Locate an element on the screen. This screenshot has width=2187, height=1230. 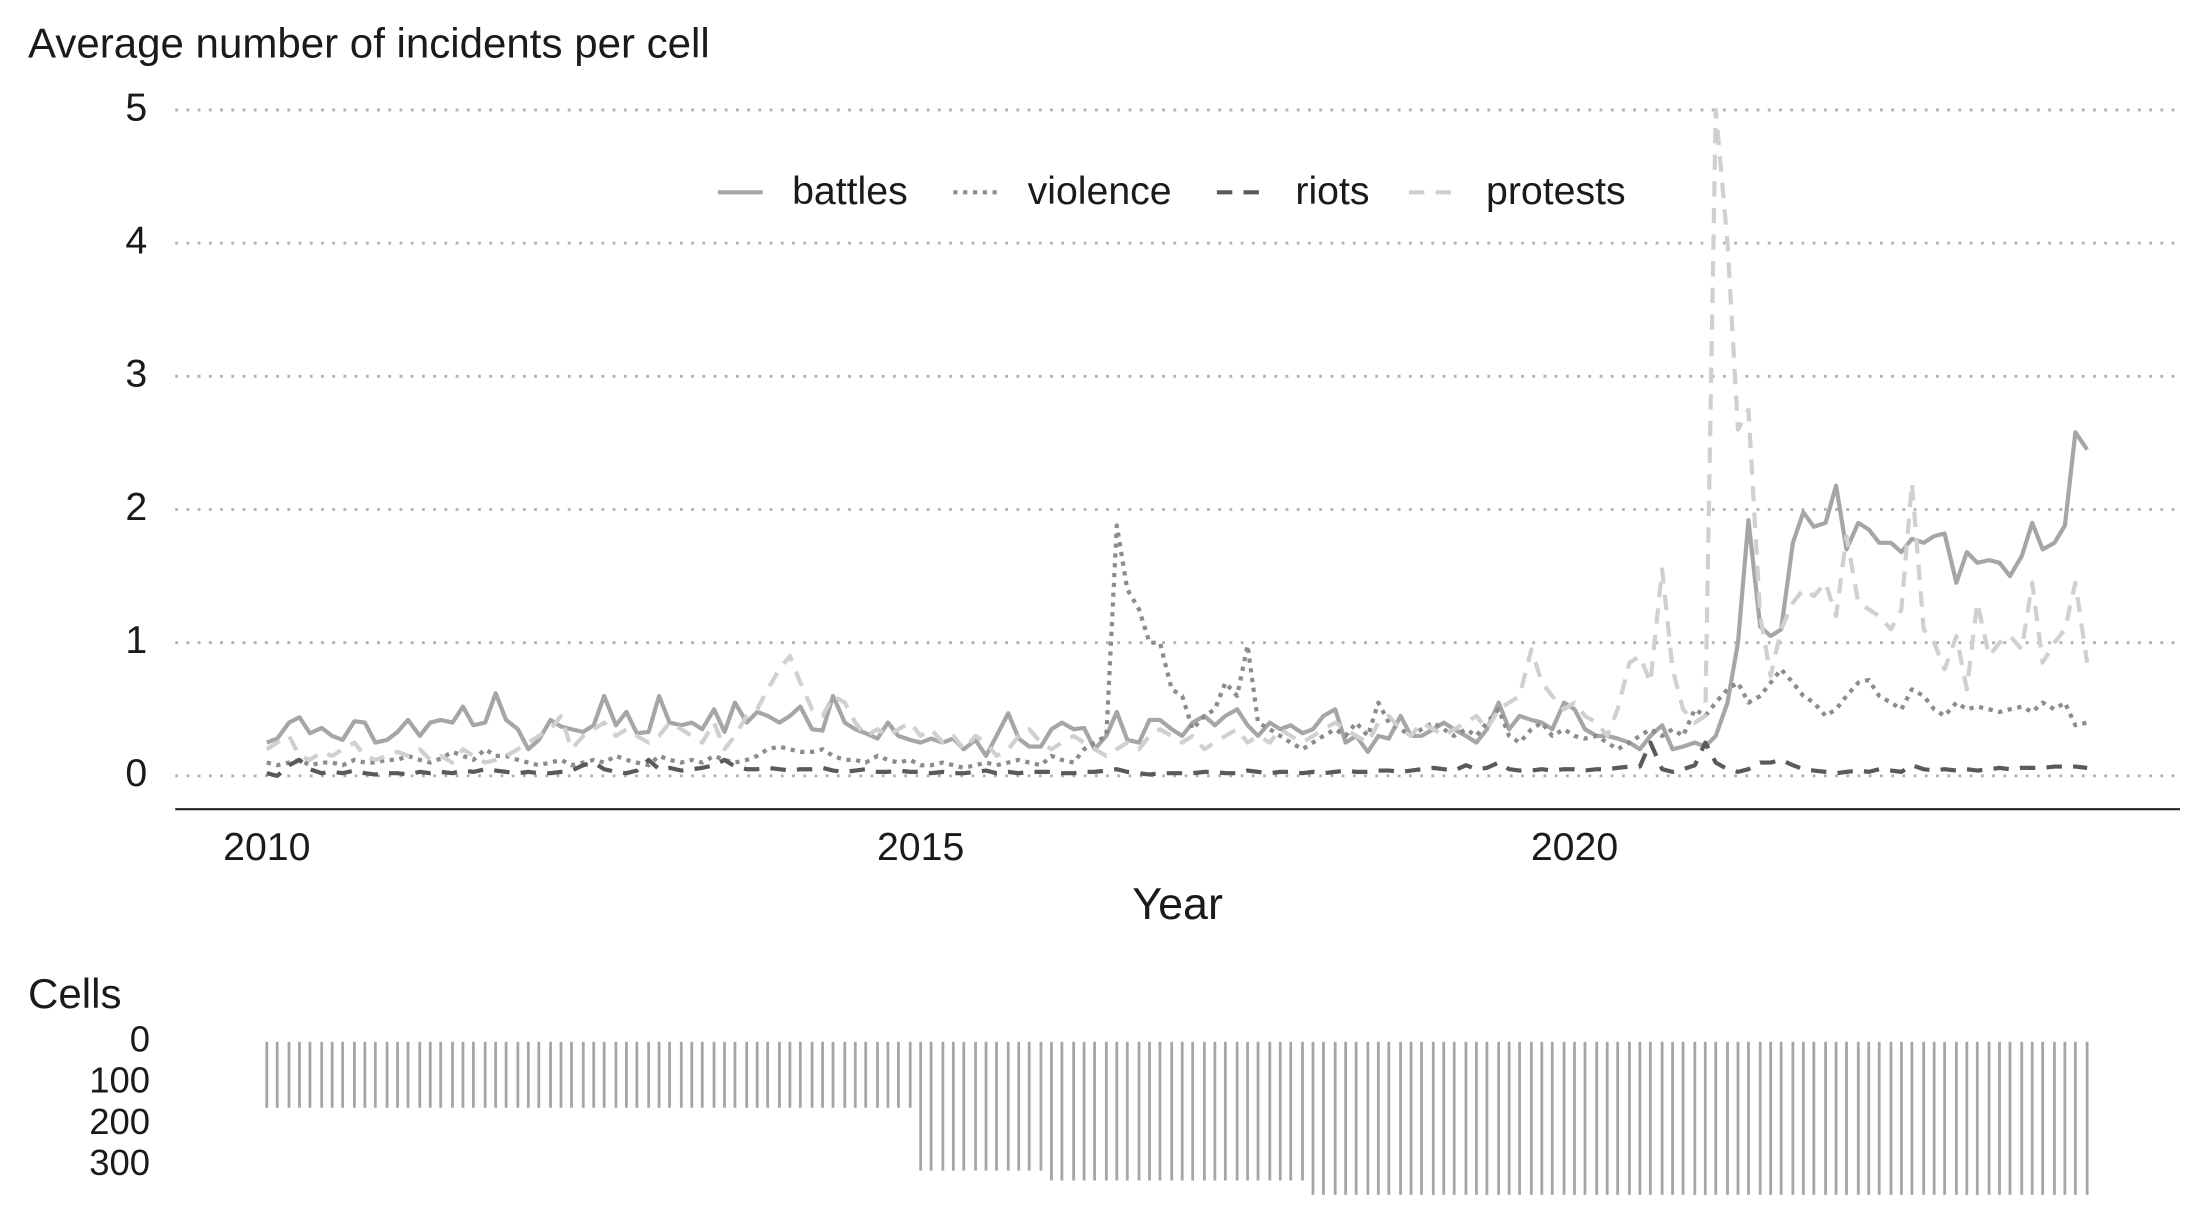
y-tick-label: 1 is located at coordinates (136, 640).